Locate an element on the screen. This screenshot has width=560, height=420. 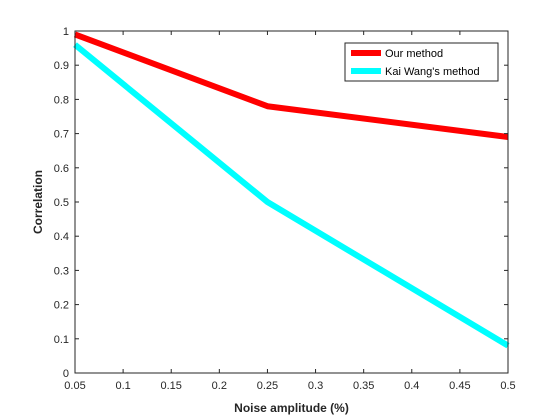
x-axis-label: Noise amplitude (%) is located at coordinates (291, 408).